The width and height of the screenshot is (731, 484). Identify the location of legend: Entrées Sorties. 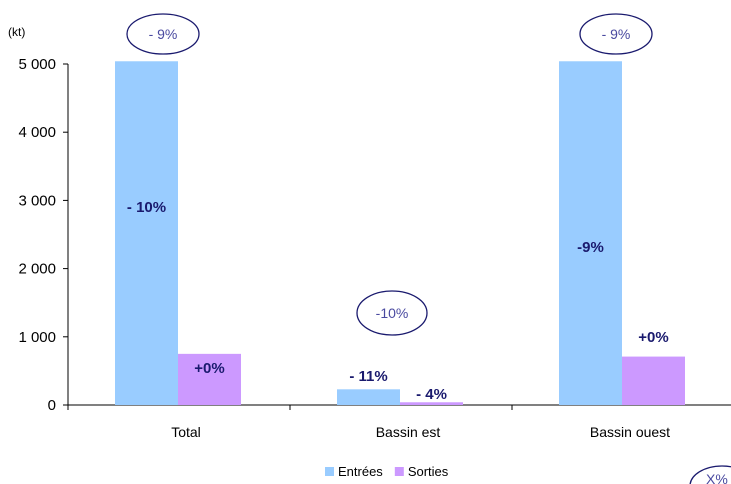
(387, 471).